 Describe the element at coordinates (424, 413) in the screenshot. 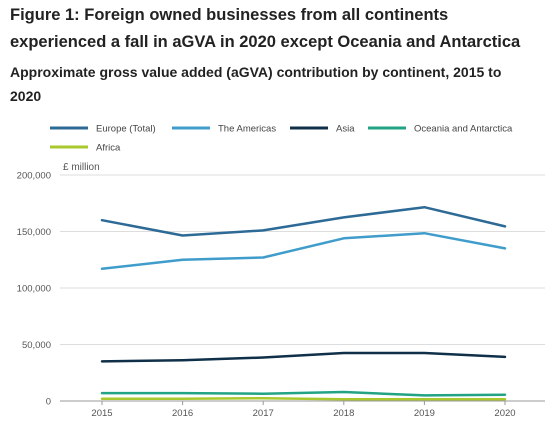

I see `x-tick-label: 2019` at that location.